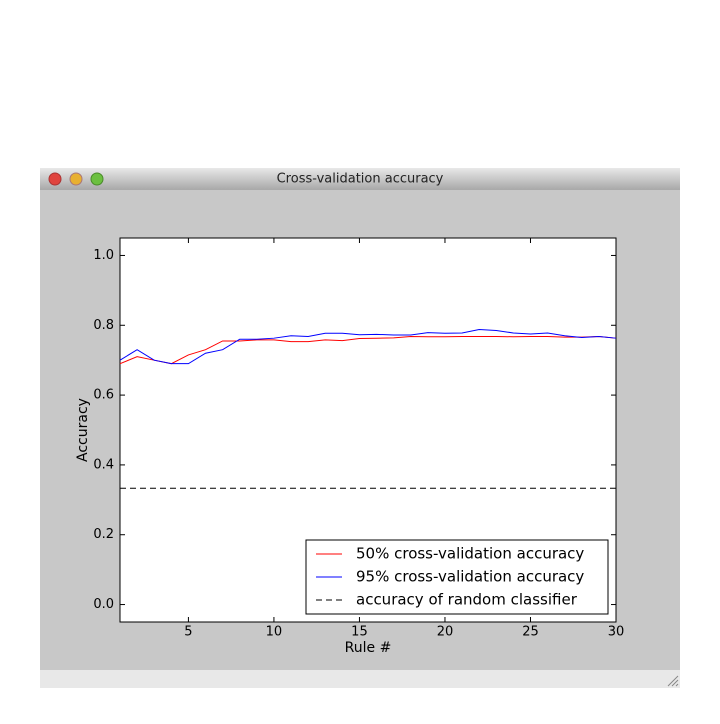  I want to click on legend-label: 50% cross-validation accuracy, so click(470, 554).